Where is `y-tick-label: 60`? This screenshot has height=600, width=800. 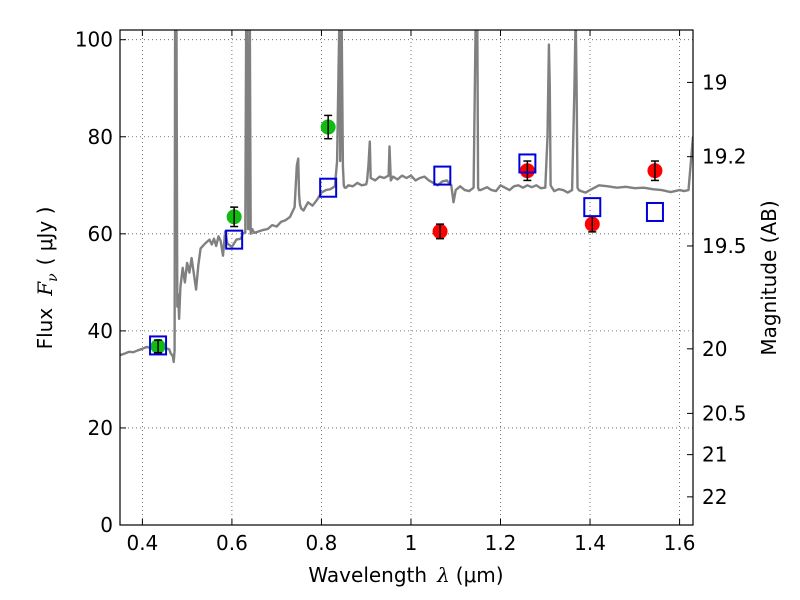 y-tick-label: 60 is located at coordinates (100, 234).